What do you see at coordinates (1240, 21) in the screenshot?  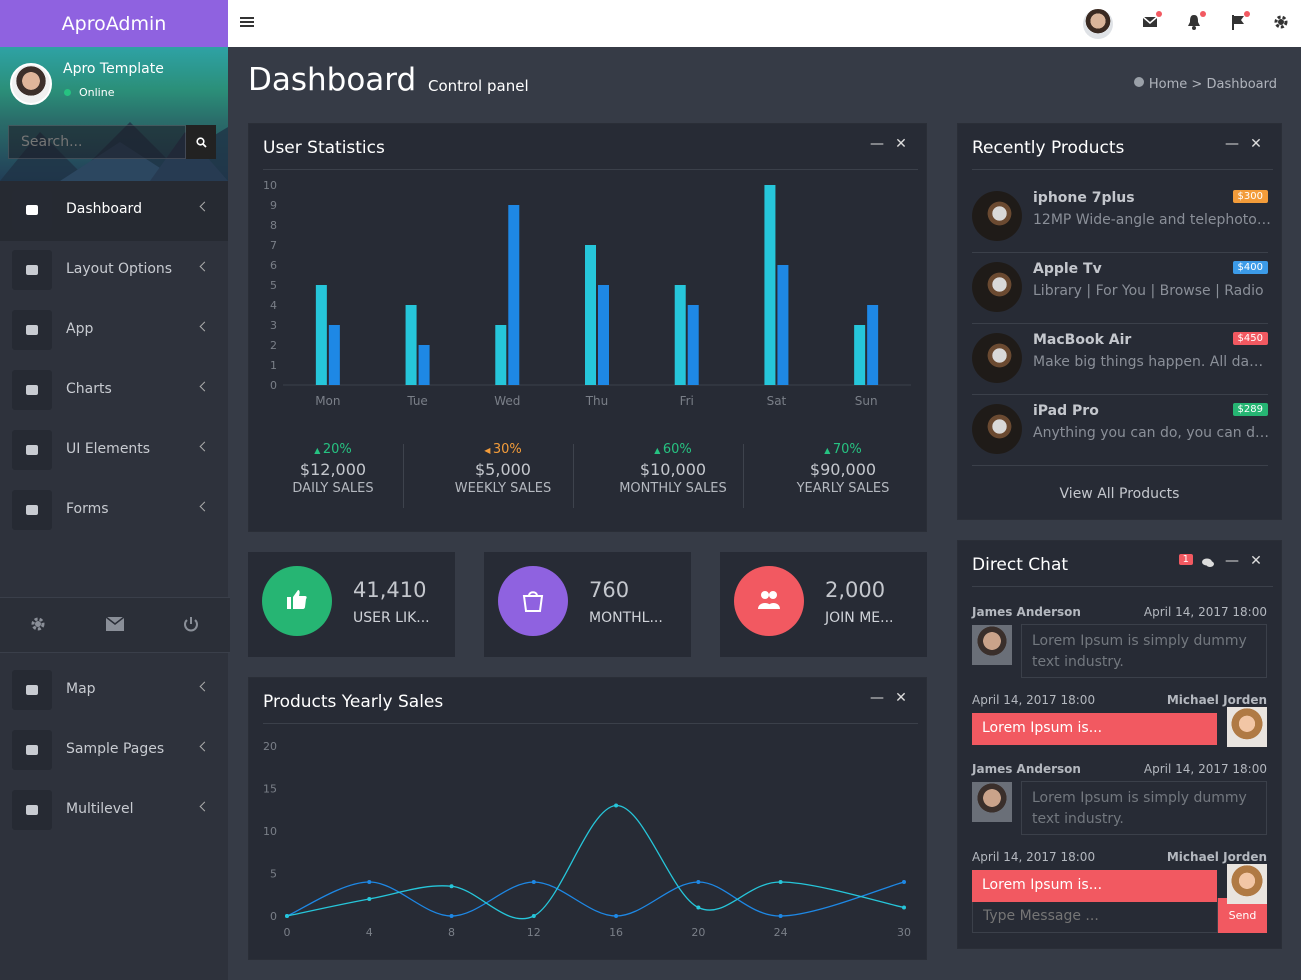 I see `flag-icon` at bounding box center [1240, 21].